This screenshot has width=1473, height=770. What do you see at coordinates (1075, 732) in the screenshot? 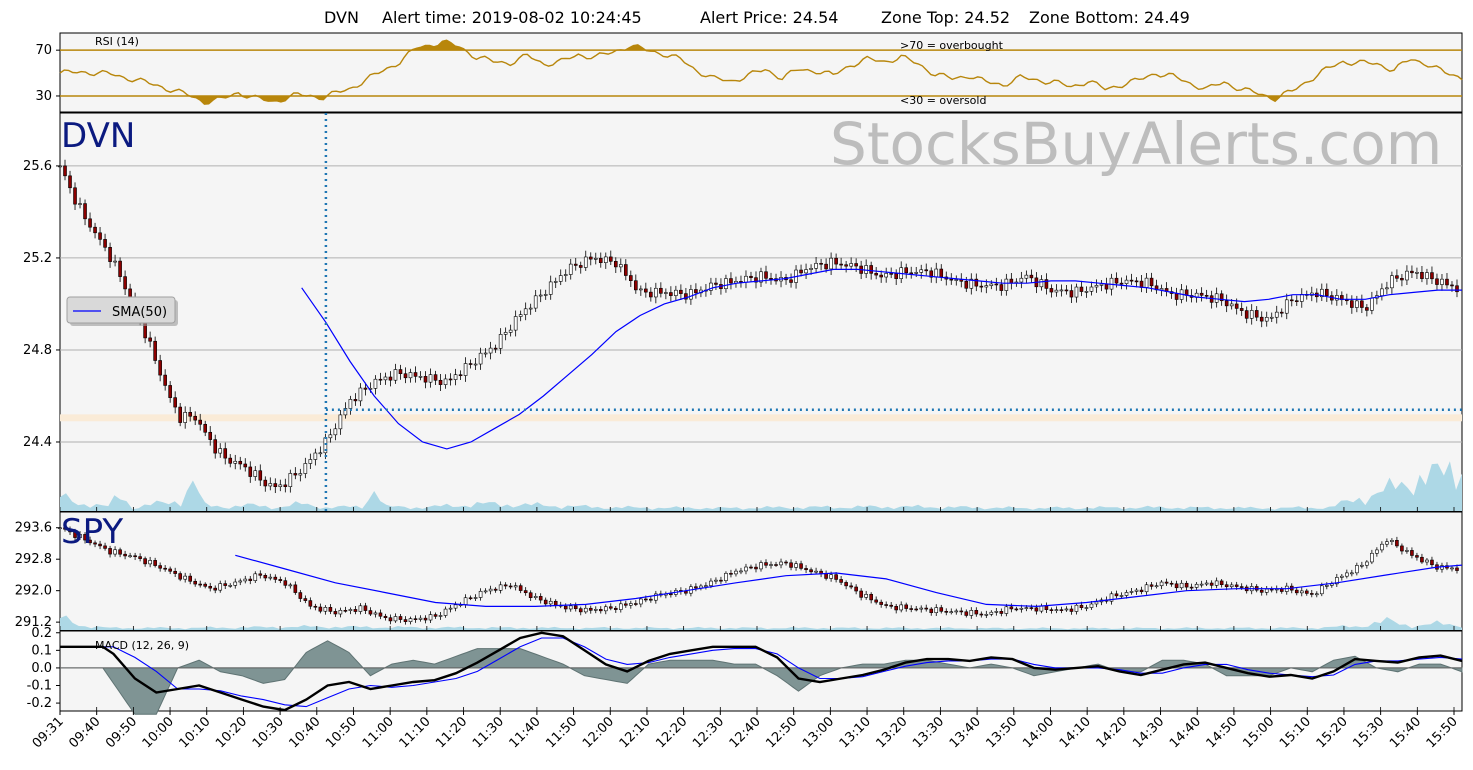
I see `x-tick-label: 14:10` at bounding box center [1075, 732].